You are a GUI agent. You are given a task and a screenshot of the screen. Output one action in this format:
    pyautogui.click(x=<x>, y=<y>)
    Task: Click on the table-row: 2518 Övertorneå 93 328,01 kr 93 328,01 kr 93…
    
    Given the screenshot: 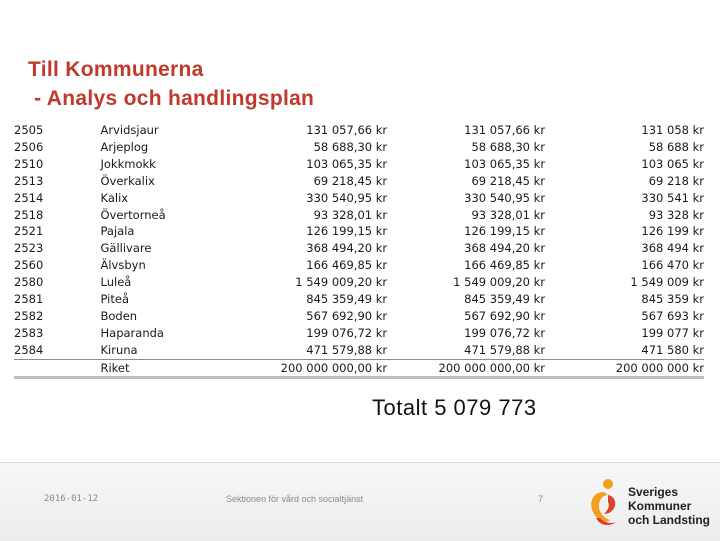 What is the action you would take?
    pyautogui.click(x=359, y=215)
    